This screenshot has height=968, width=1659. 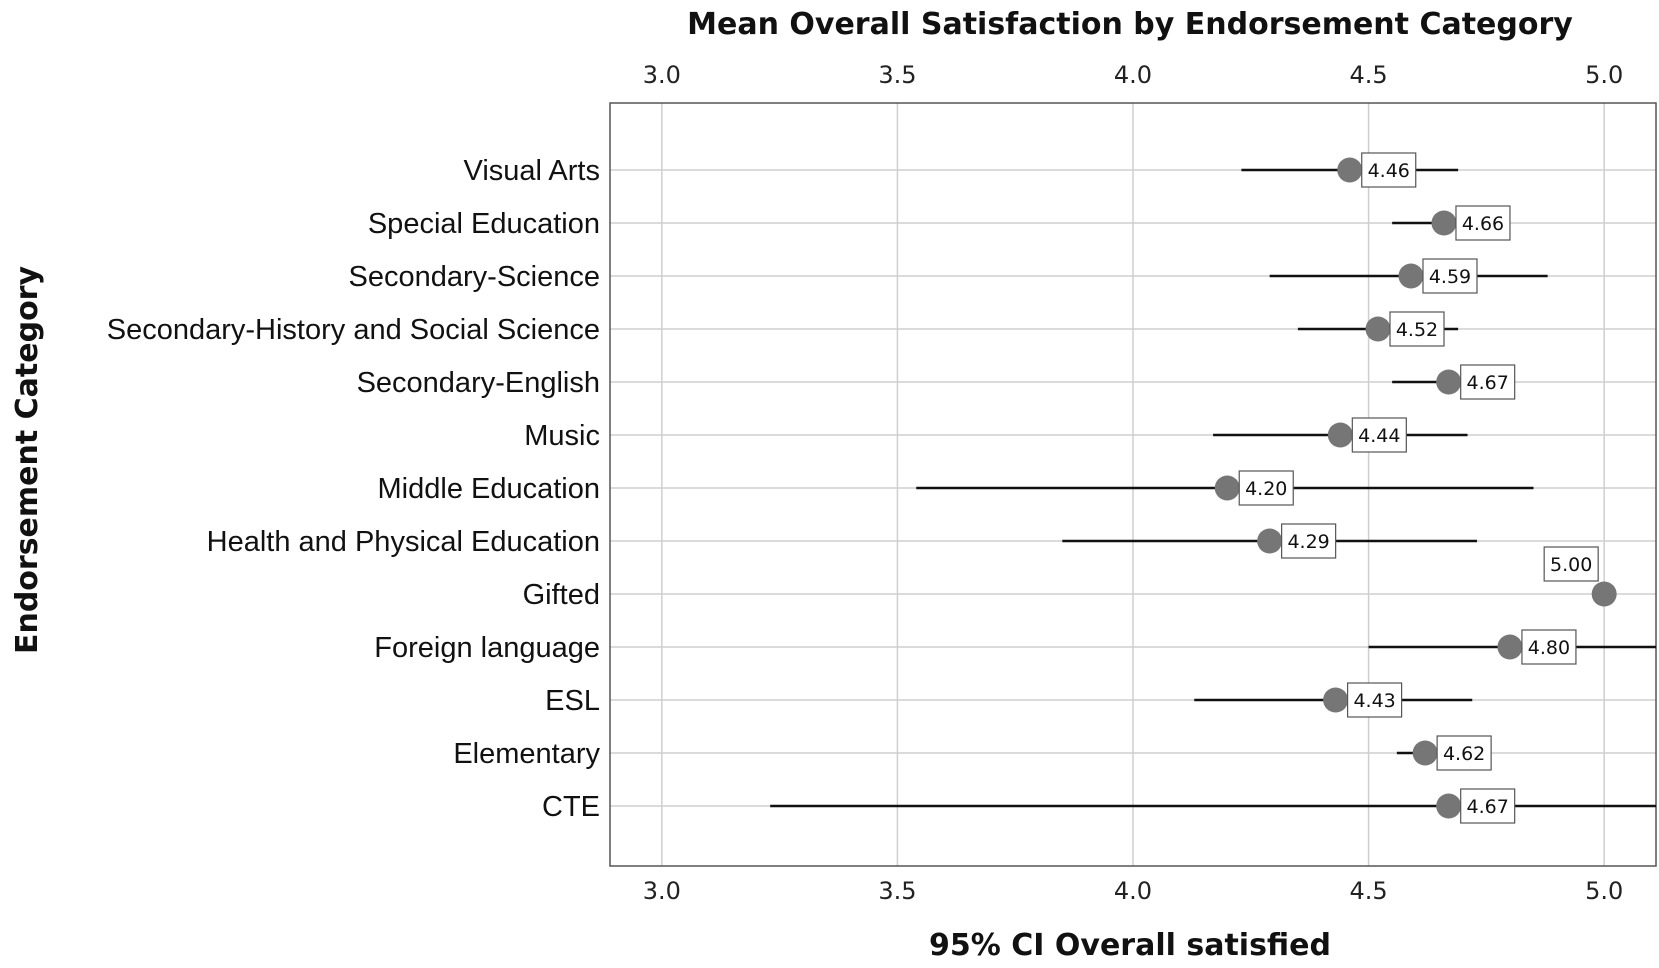 What do you see at coordinates (662, 891) in the screenshot?
I see `x-tick-label-bottom: 3.0` at bounding box center [662, 891].